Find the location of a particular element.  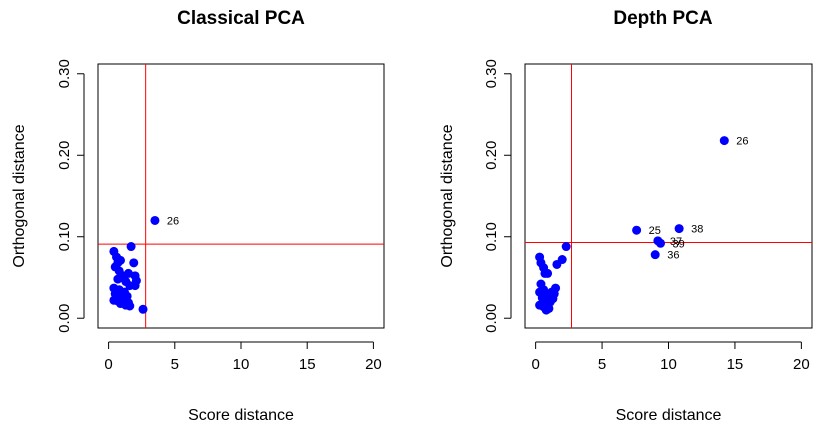

point-label: 37 is located at coordinates (676, 242).